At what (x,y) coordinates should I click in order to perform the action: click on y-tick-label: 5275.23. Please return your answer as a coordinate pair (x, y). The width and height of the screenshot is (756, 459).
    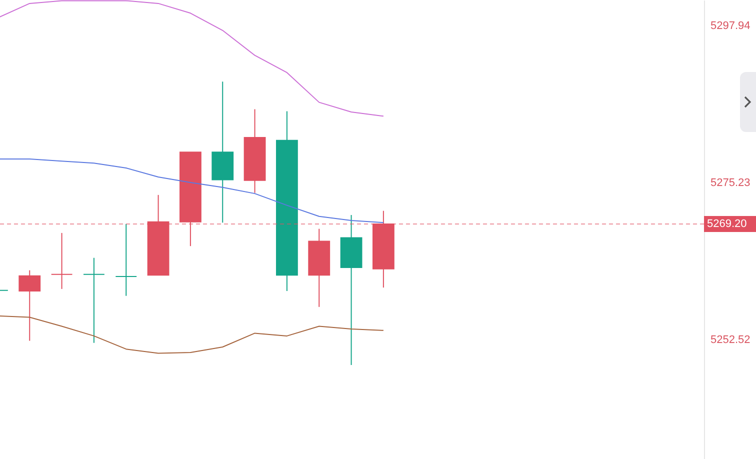
    Looking at the image, I should click on (730, 182).